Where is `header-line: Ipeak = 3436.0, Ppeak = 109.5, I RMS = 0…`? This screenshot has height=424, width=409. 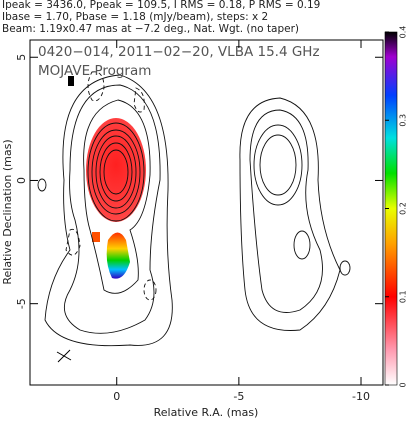 header-line: Ipeak = 3436.0, Ppeak = 109.5, I RMS = 0… is located at coordinates (161, 5).